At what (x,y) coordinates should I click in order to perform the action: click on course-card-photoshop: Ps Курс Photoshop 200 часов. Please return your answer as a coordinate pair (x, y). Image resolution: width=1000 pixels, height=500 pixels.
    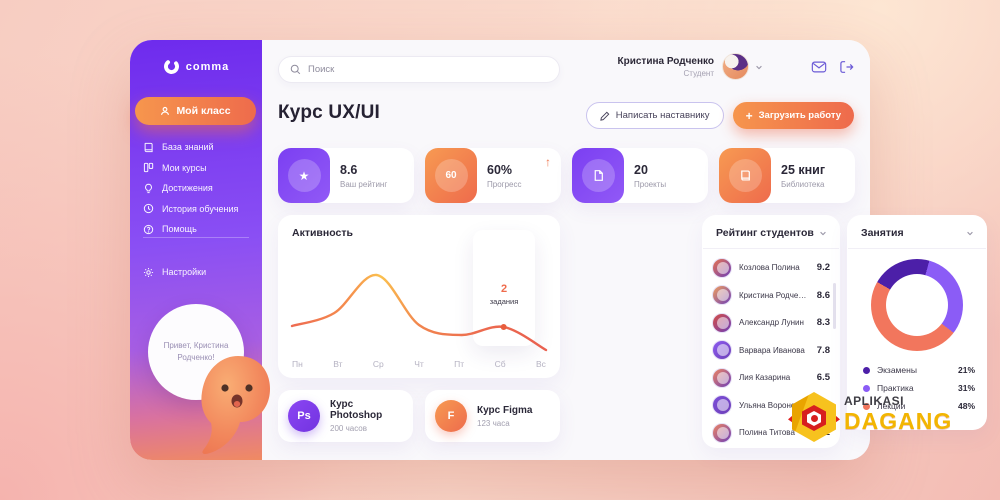
    Looking at the image, I should click on (345, 416).